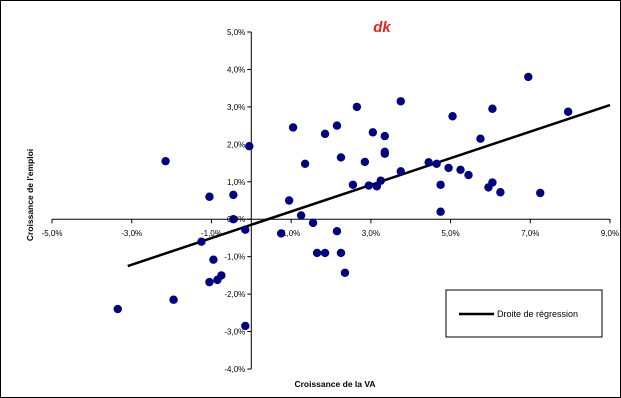  Describe the element at coordinates (330, 228) in the screenshot. I see `x-axis-ticks: -5,0% -3,0% -1,0% 1,0% 3,0% 5,0% 7,0% 9,0%` at that location.